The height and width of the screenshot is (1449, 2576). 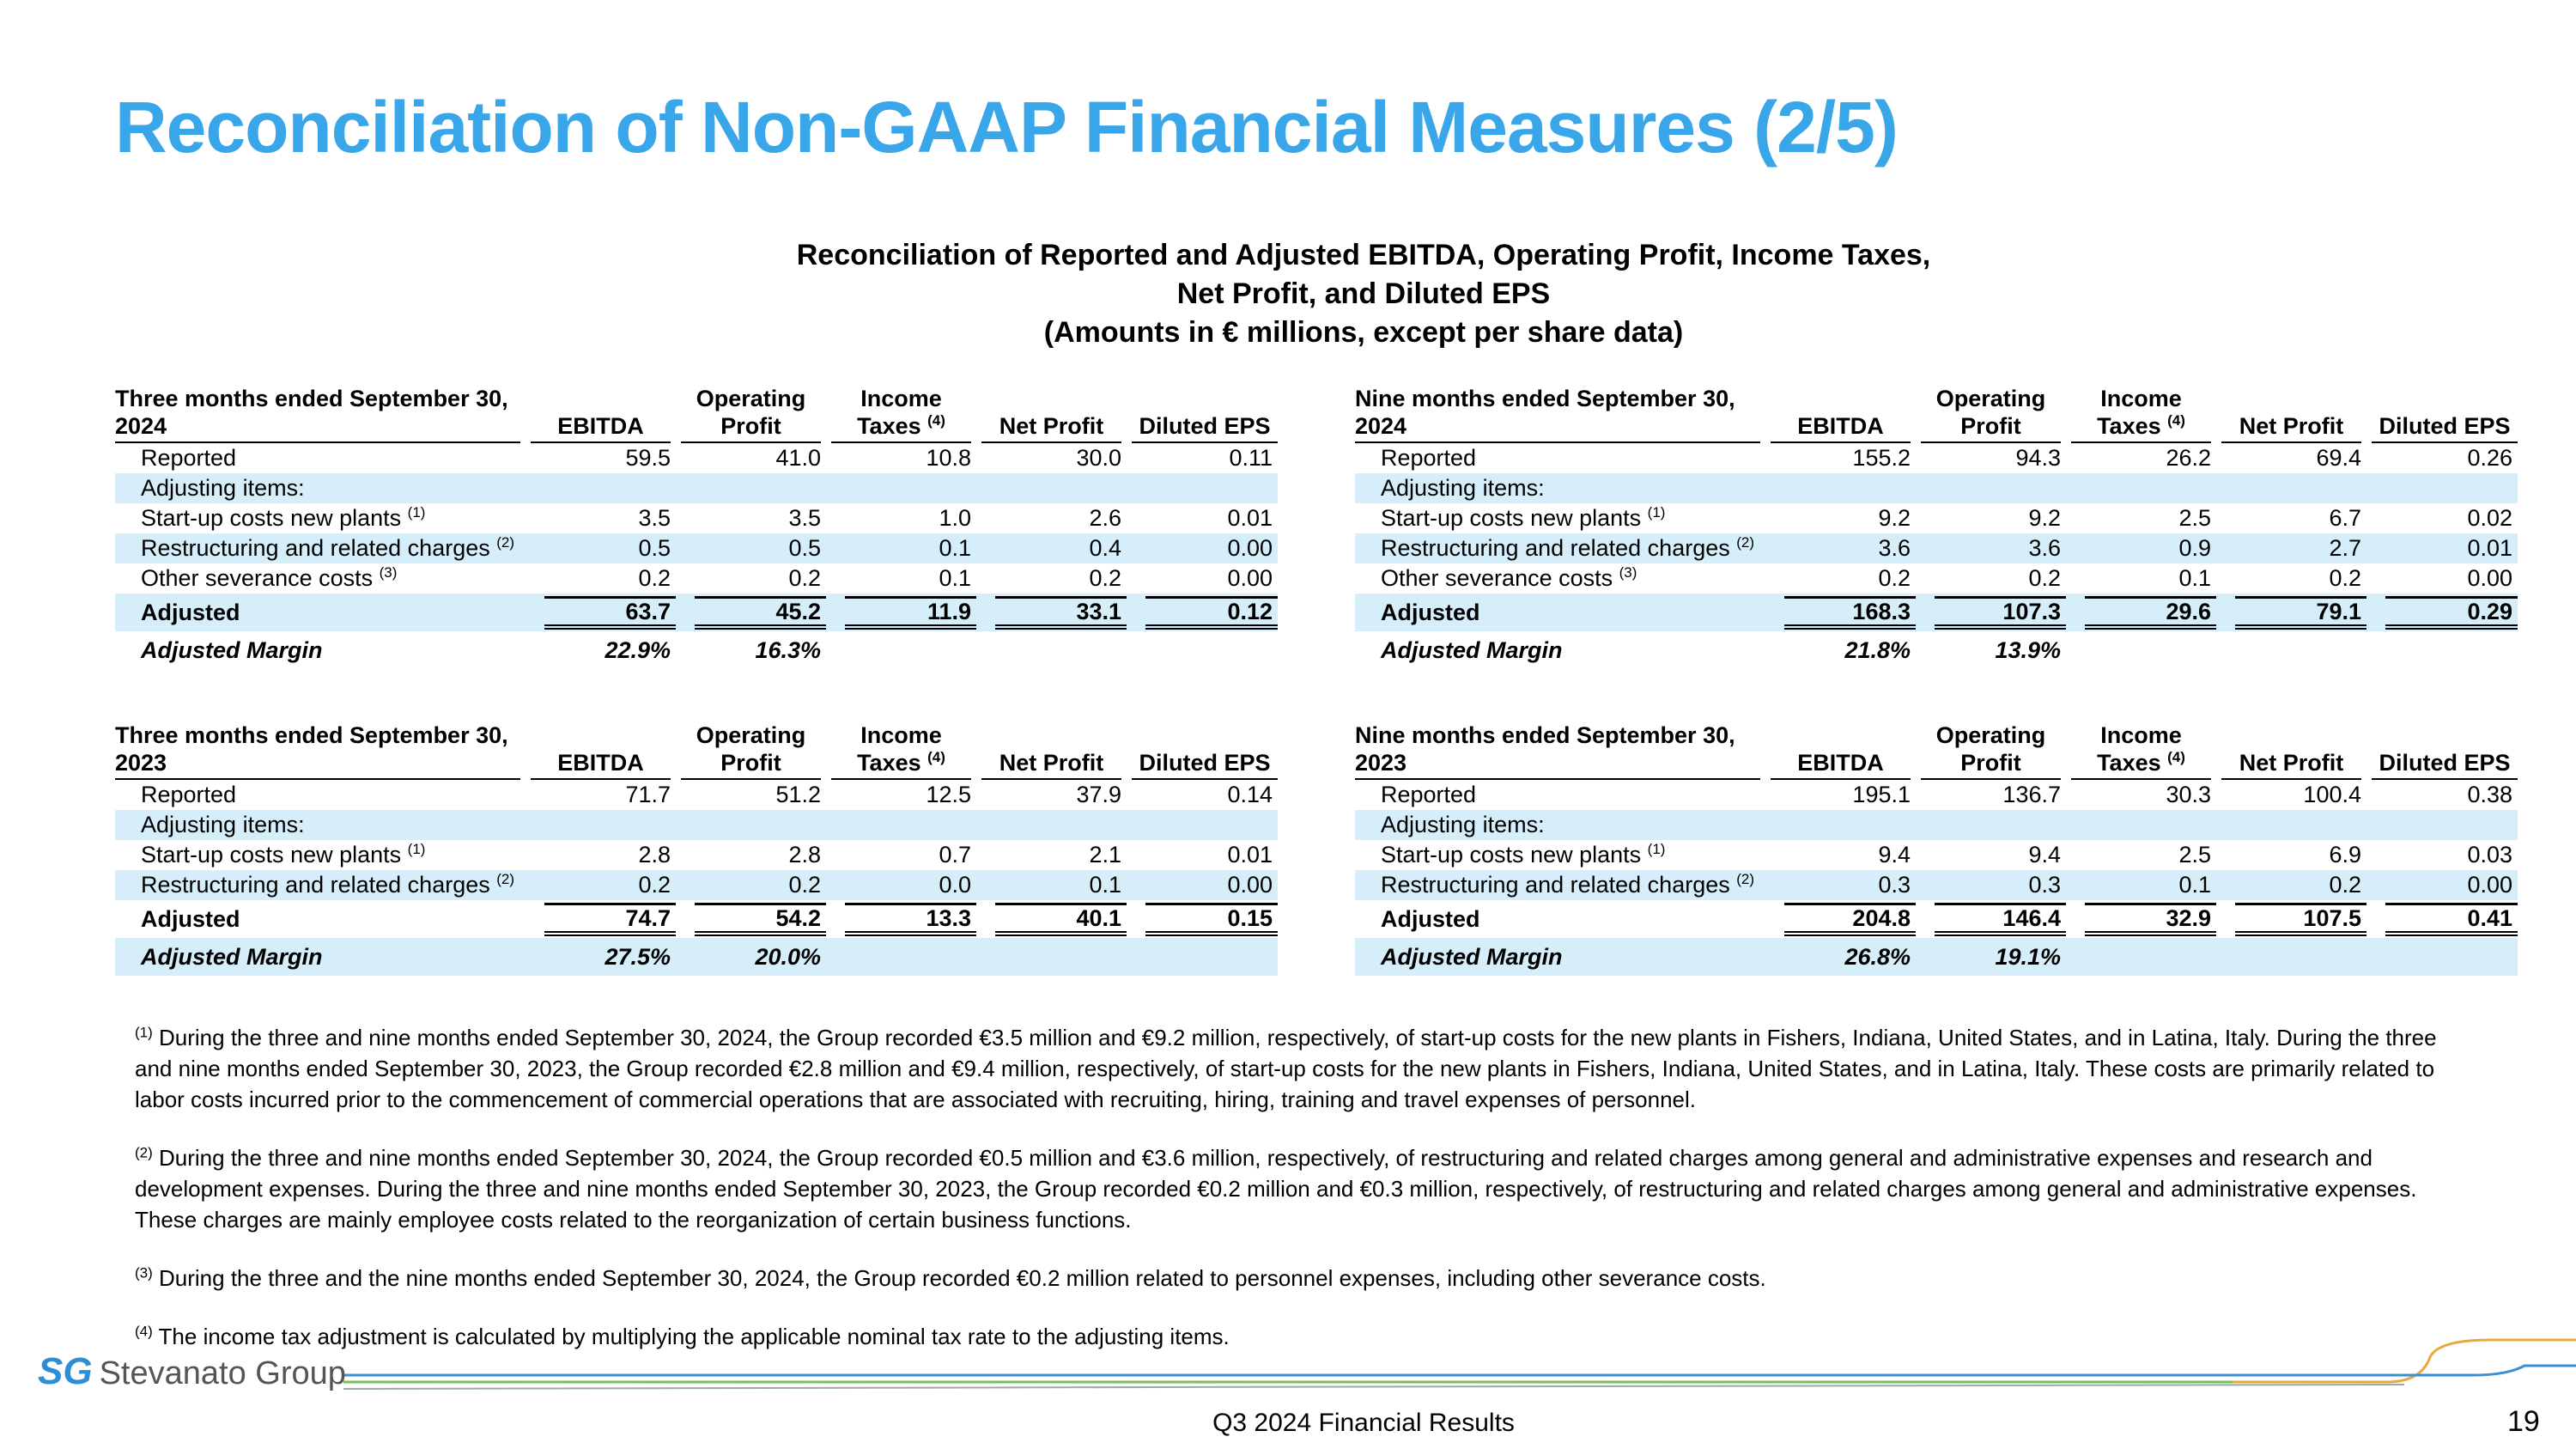 What do you see at coordinates (1105, 855) in the screenshot?
I see `value: 2.1` at bounding box center [1105, 855].